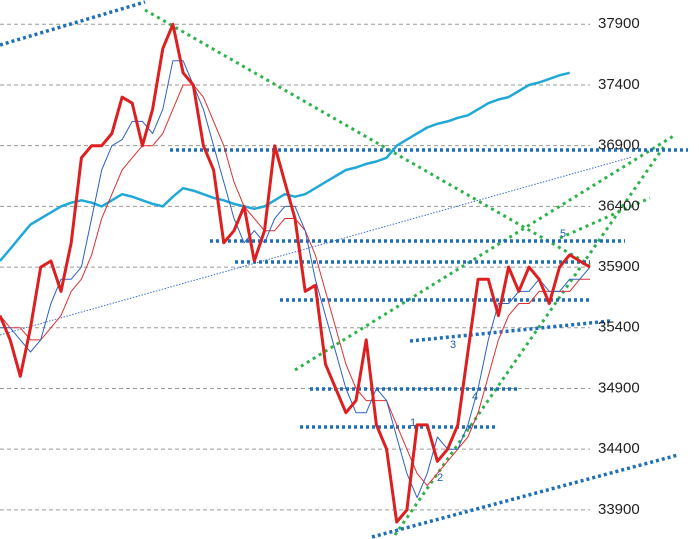 The width and height of the screenshot is (699, 539). Describe the element at coordinates (619, 145) in the screenshot. I see `y-tick-label: 36900` at that location.